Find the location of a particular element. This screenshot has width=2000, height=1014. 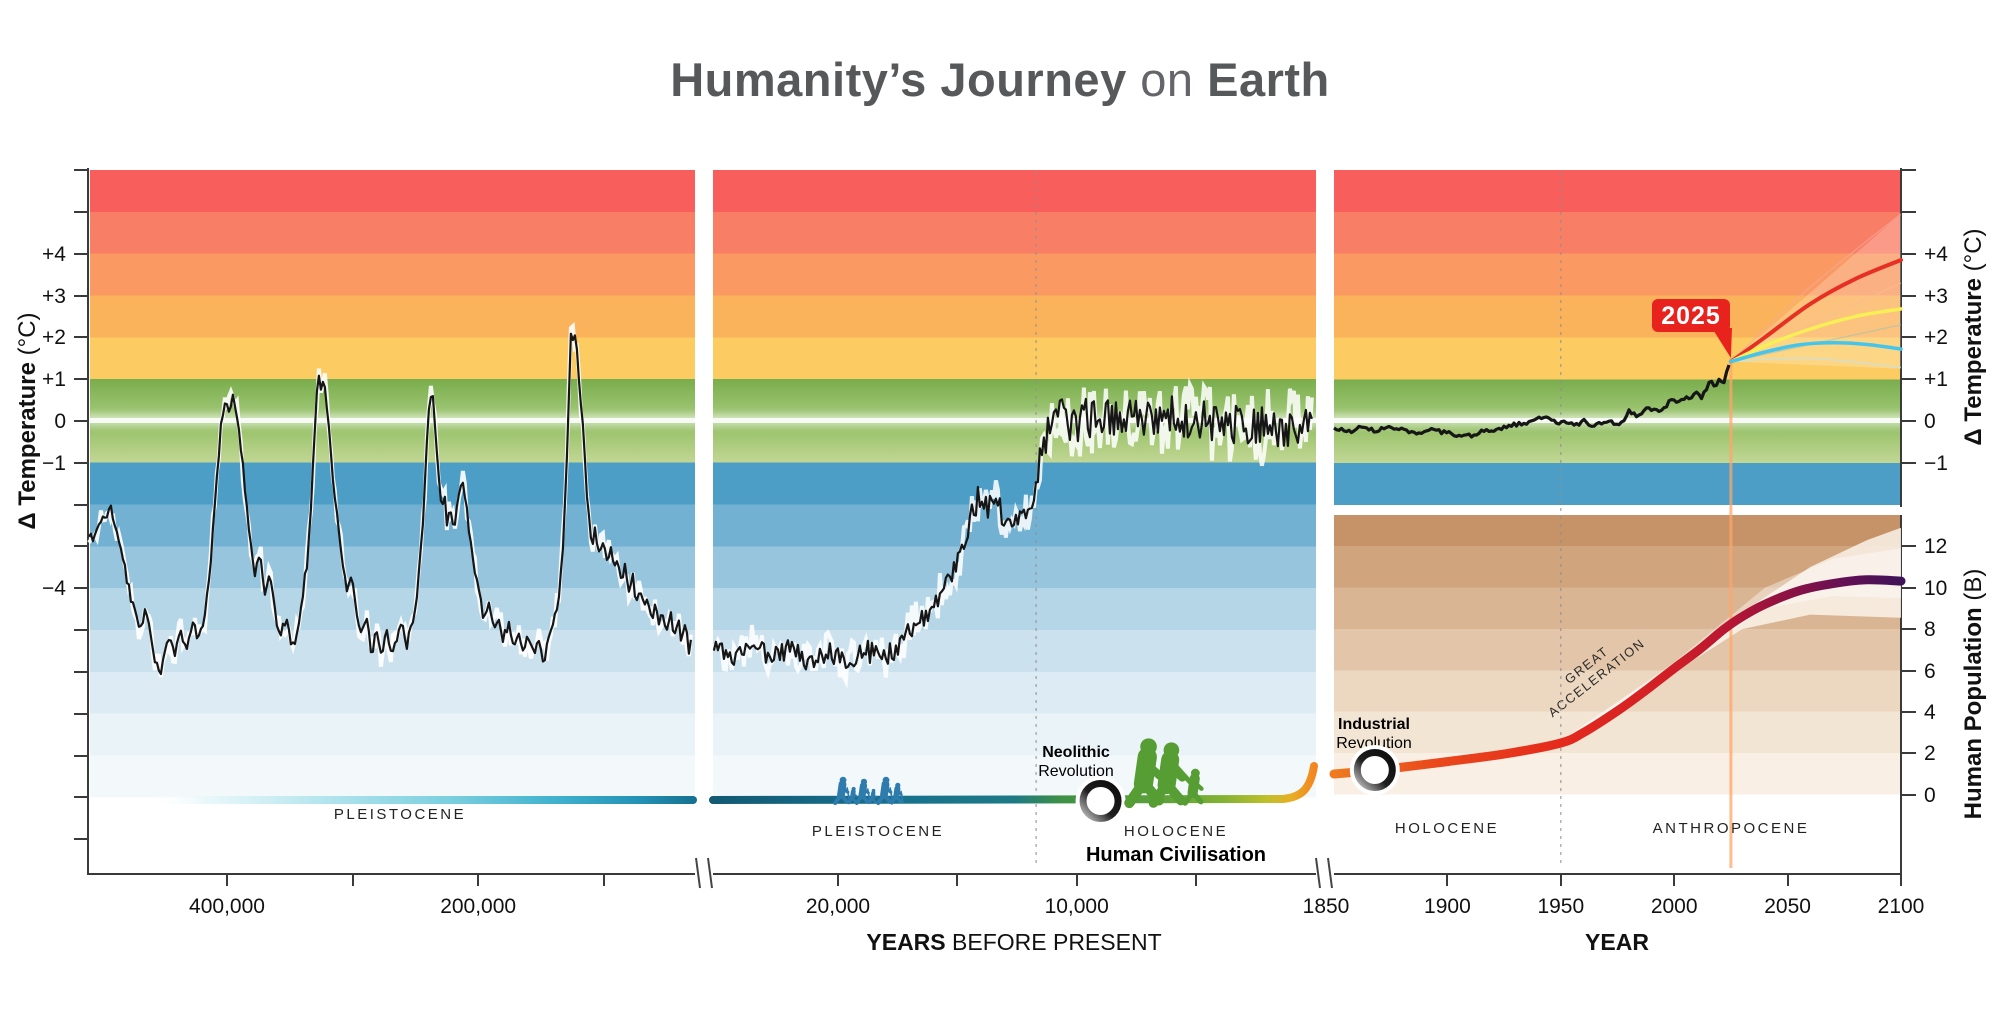

y-tick-label: +1 is located at coordinates (54, 380).